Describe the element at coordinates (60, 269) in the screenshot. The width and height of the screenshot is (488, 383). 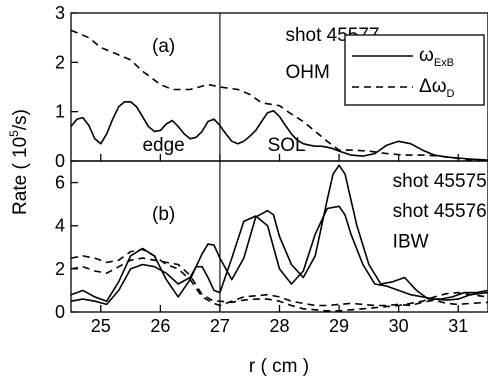
I see `panel-b-ytick-label-1: 2` at that location.